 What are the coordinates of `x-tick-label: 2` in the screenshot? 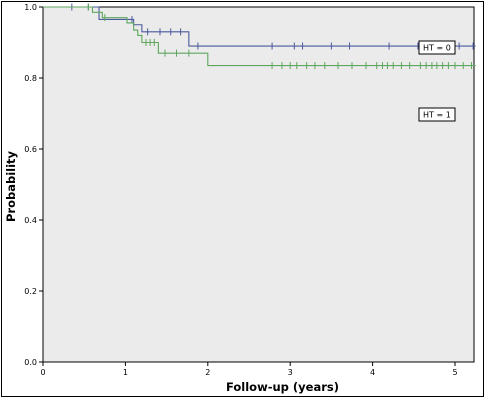 It's located at (207, 372).